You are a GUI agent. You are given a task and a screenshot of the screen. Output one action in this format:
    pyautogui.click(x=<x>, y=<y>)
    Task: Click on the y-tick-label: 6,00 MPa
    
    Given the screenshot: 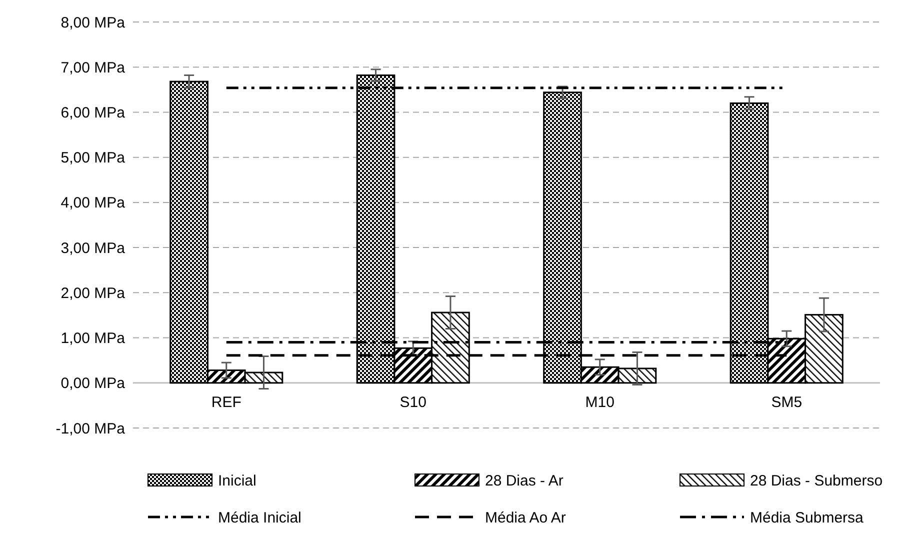 What is the action you would take?
    pyautogui.click(x=93, y=113)
    